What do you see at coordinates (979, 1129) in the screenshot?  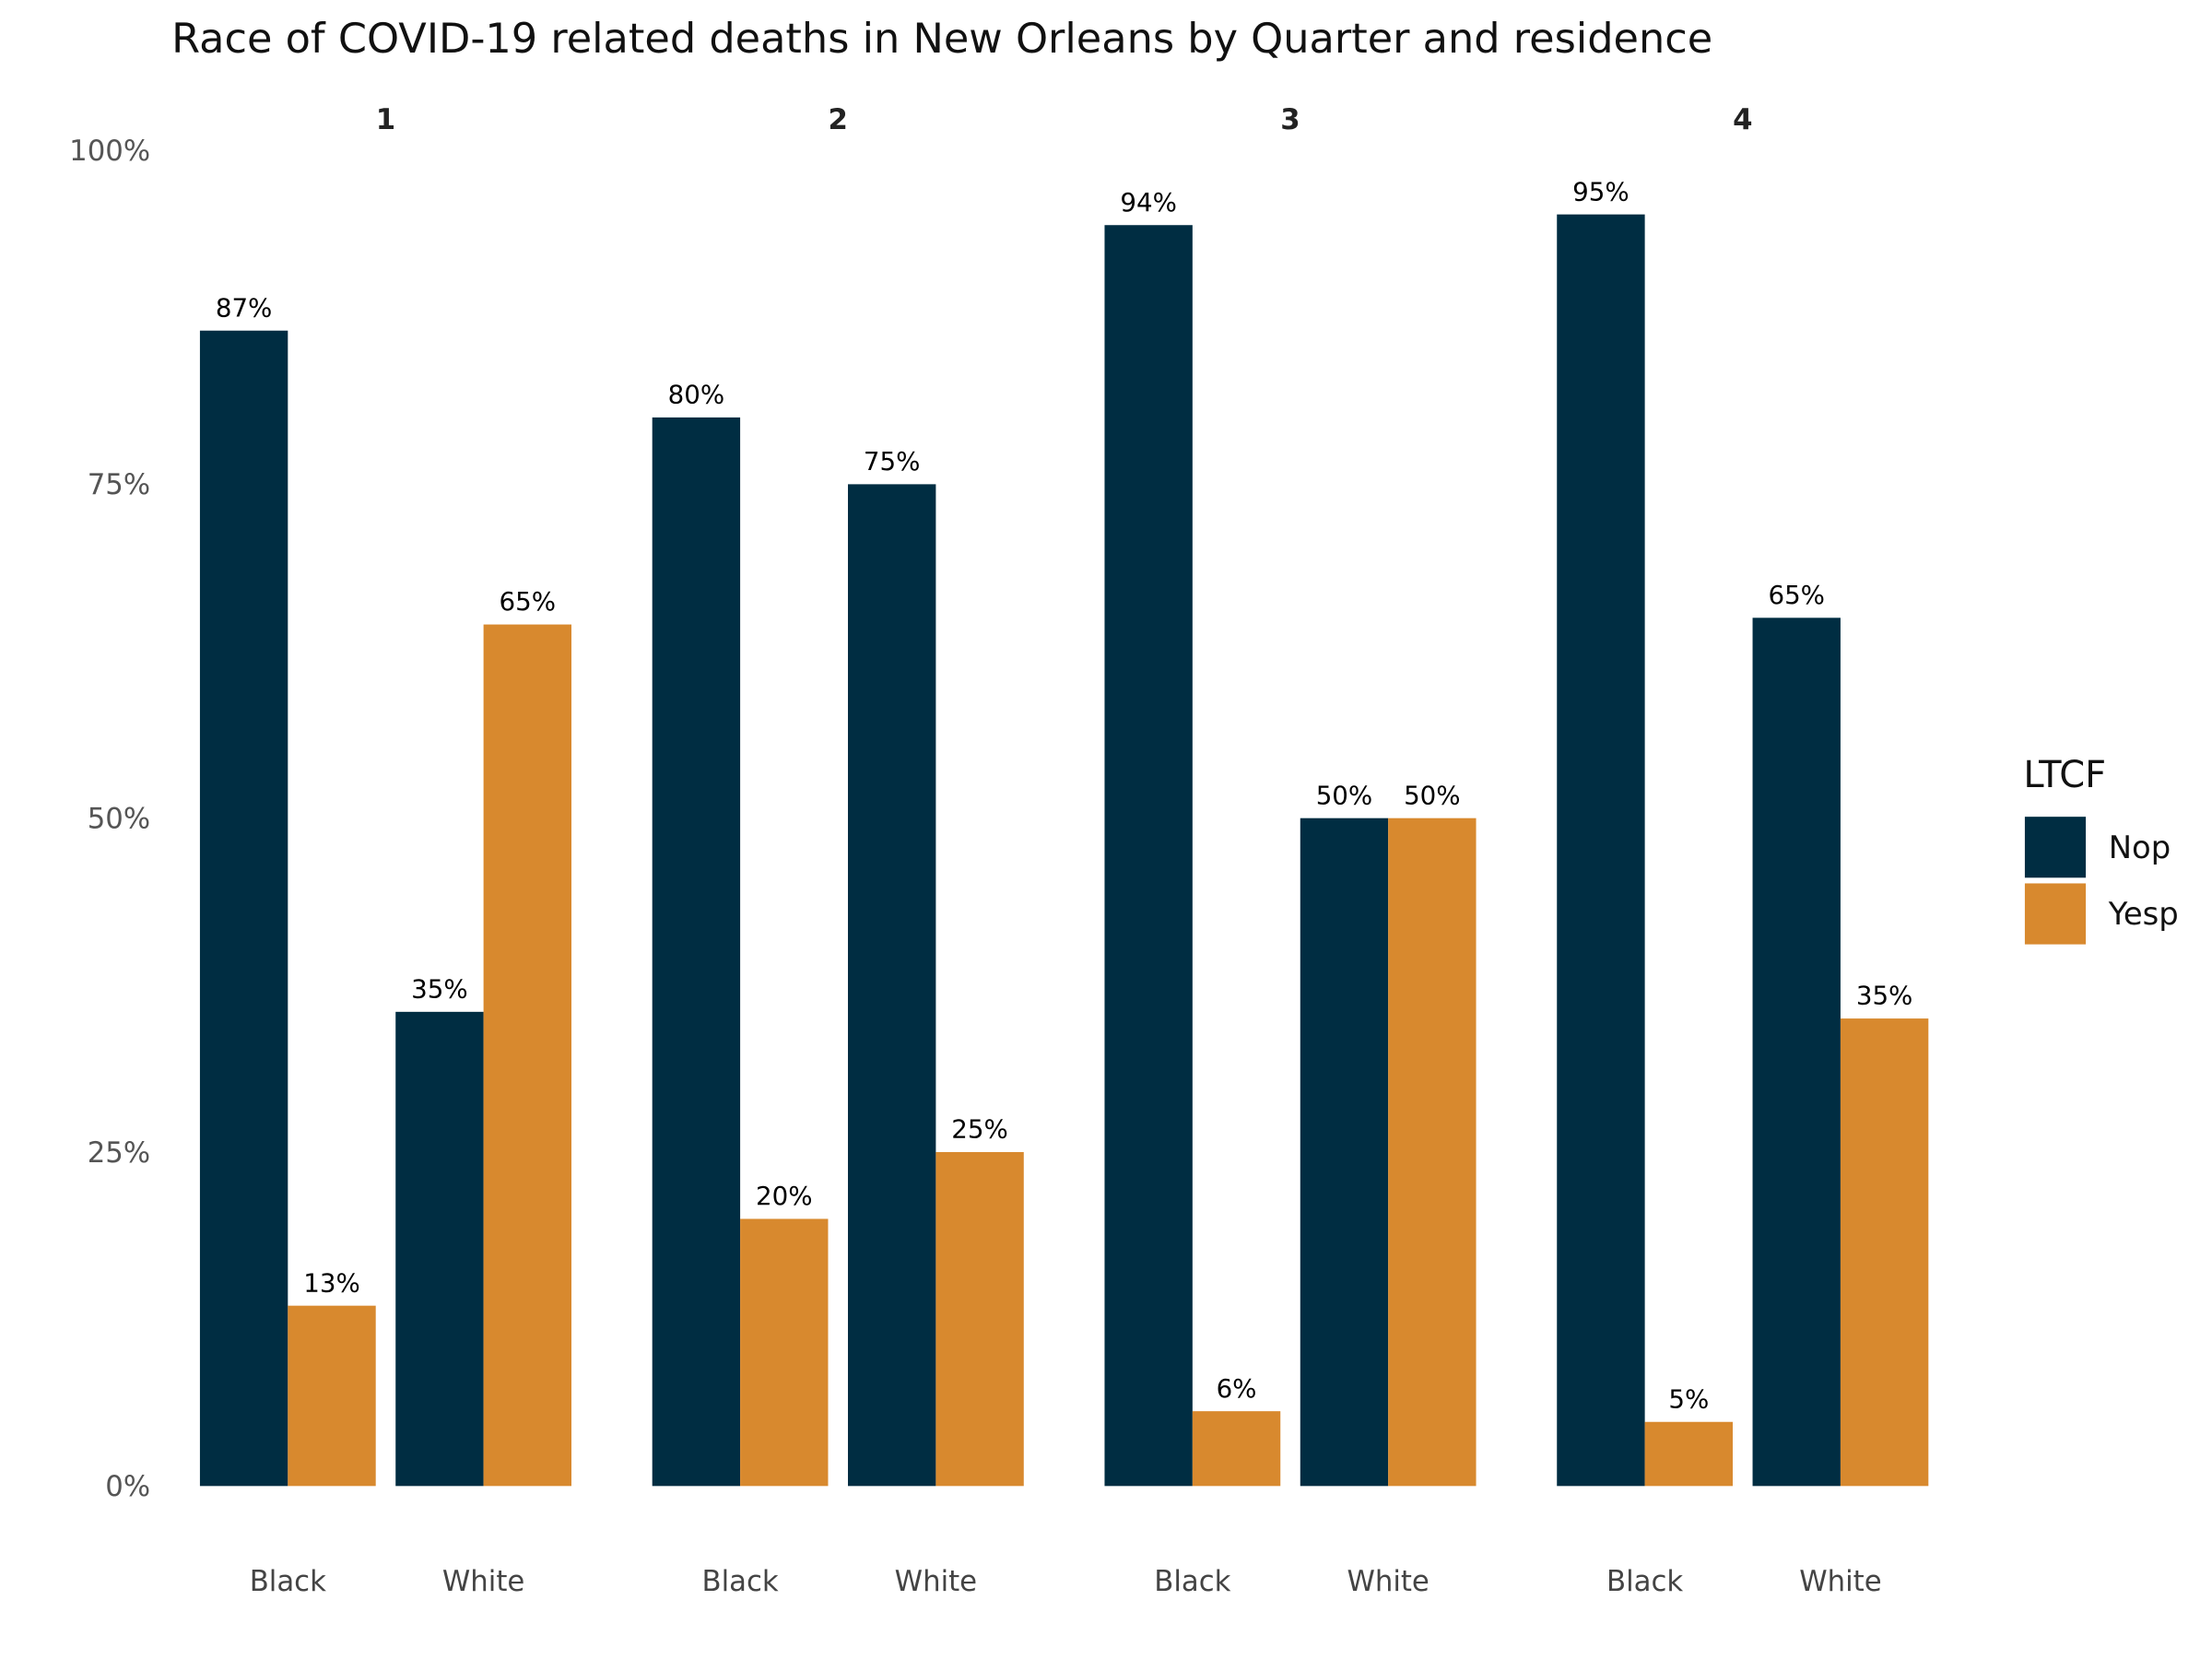 I see `data-label: 25%` at bounding box center [979, 1129].